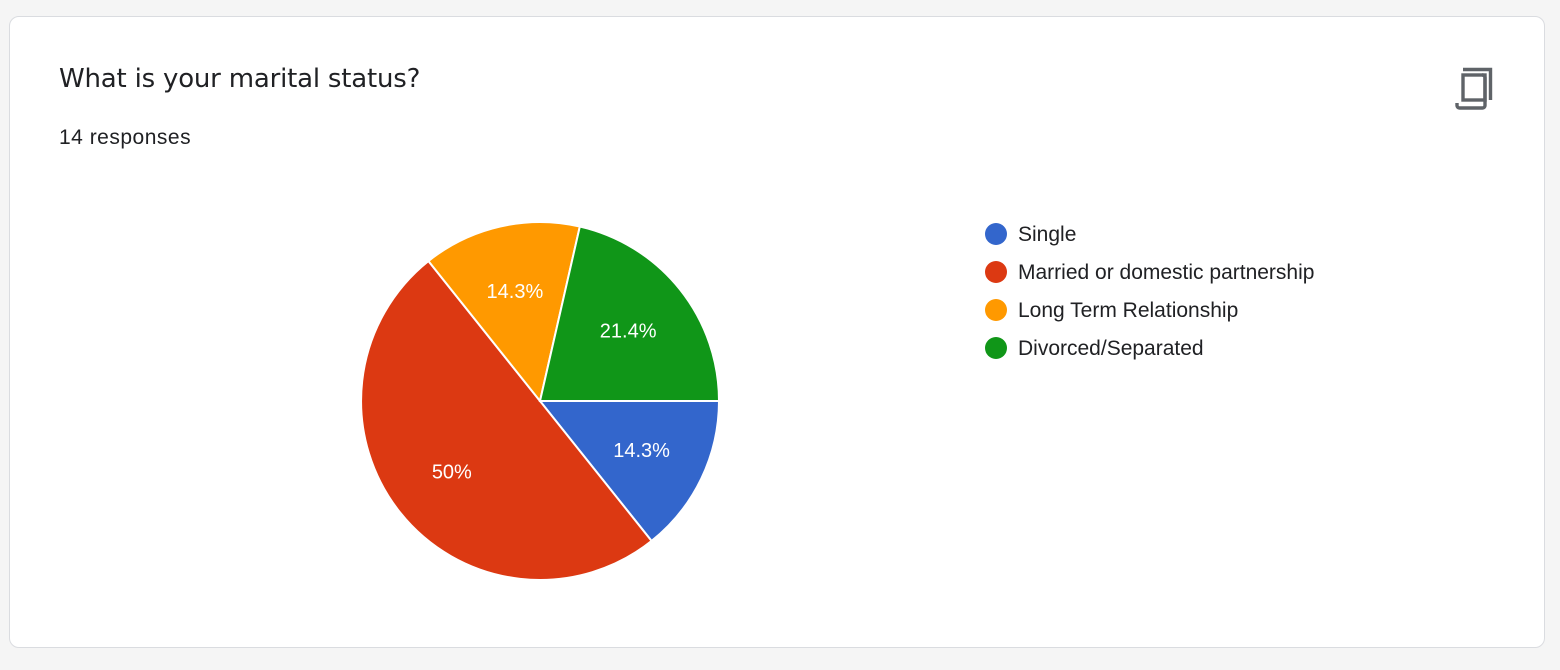 This screenshot has width=1560, height=670. Describe the element at coordinates (1047, 234) in the screenshot. I see `legend-label: Single` at that location.